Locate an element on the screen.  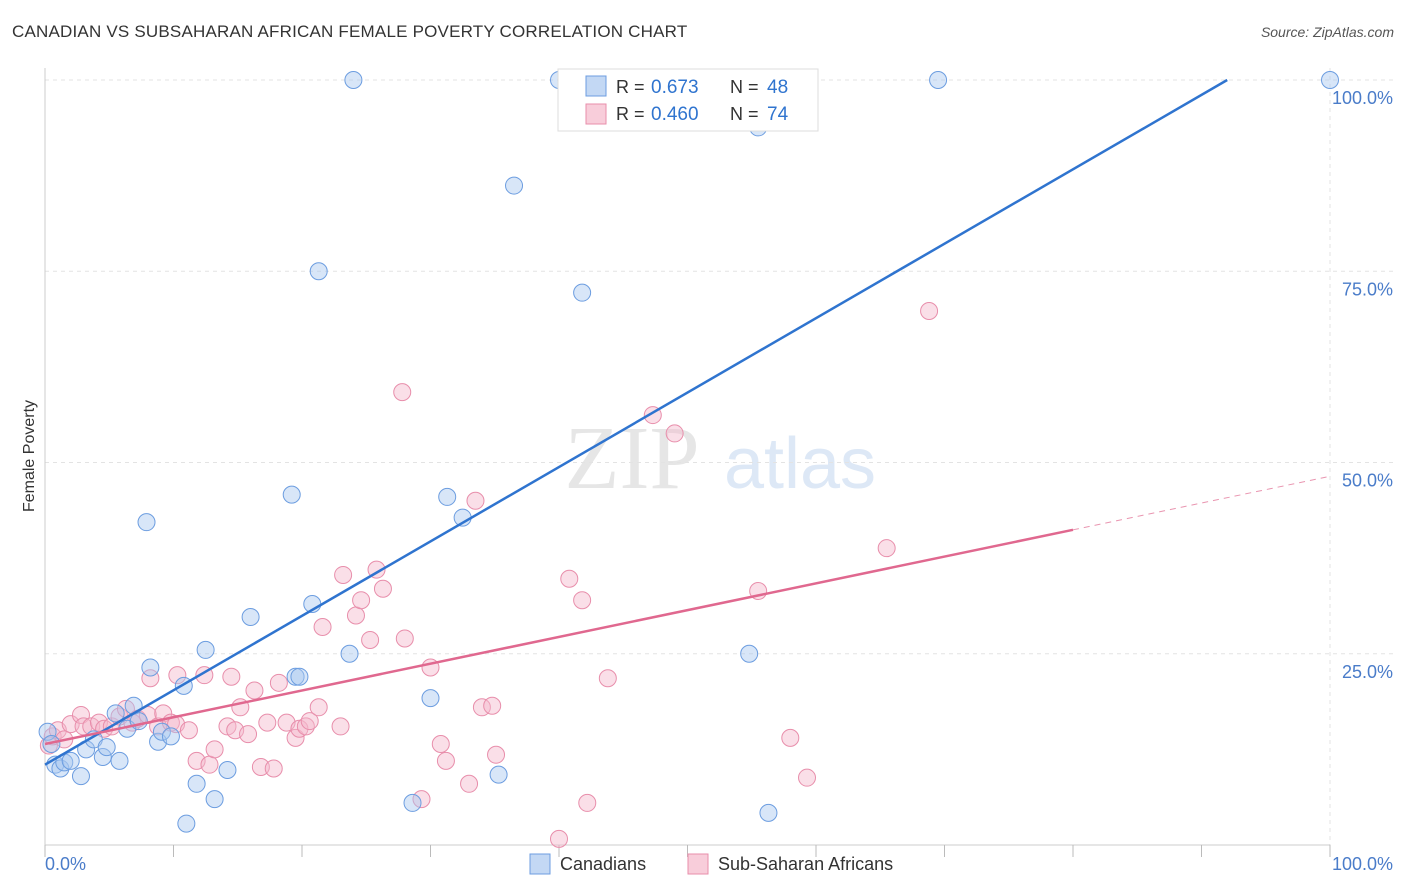
bottom-legend-swatch-subsaharan is located at coordinates (698, 864).